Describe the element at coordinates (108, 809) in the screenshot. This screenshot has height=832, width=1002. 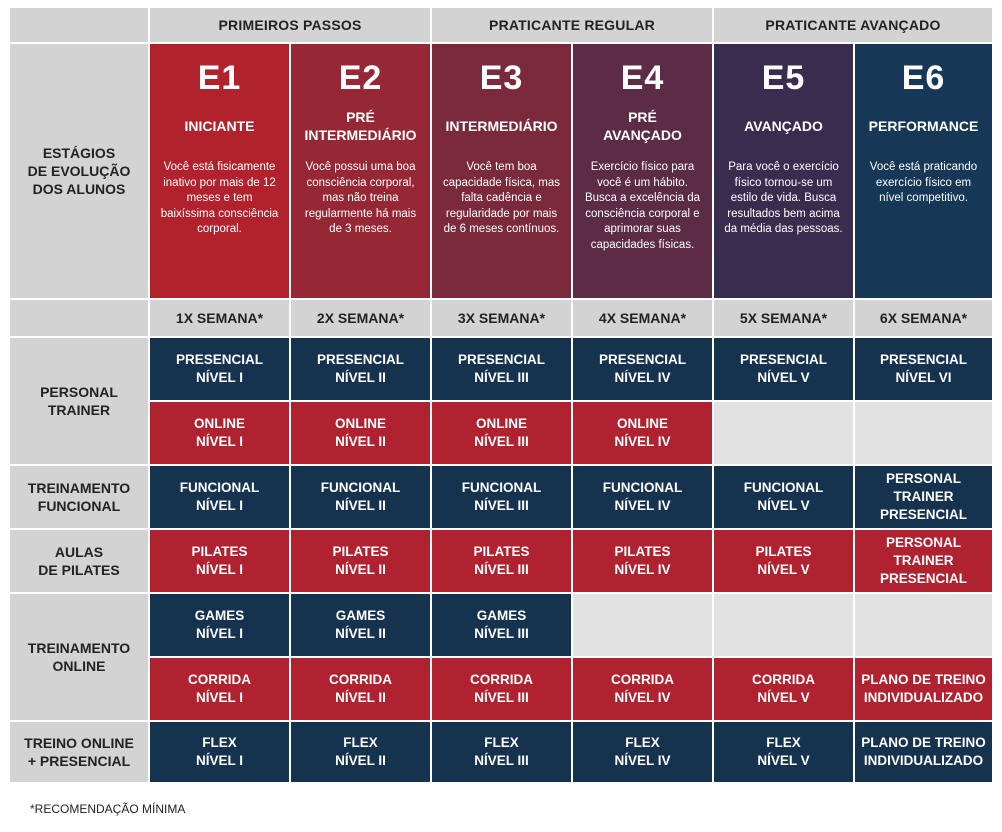
I see `footnote: *RECOMENDAÇÃO MÍNIMA` at that location.